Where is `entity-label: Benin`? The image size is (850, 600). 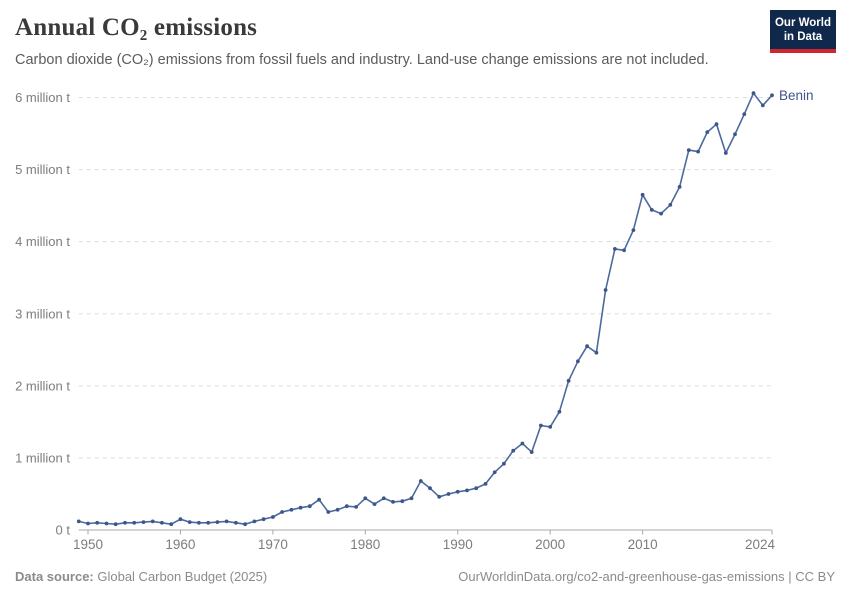
entity-label: Benin is located at coordinates (796, 95).